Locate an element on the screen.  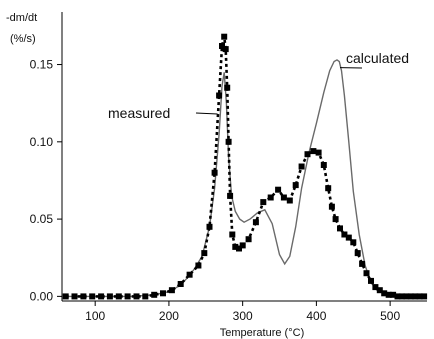
y-tick-label: 0.00 is located at coordinates (42, 296).